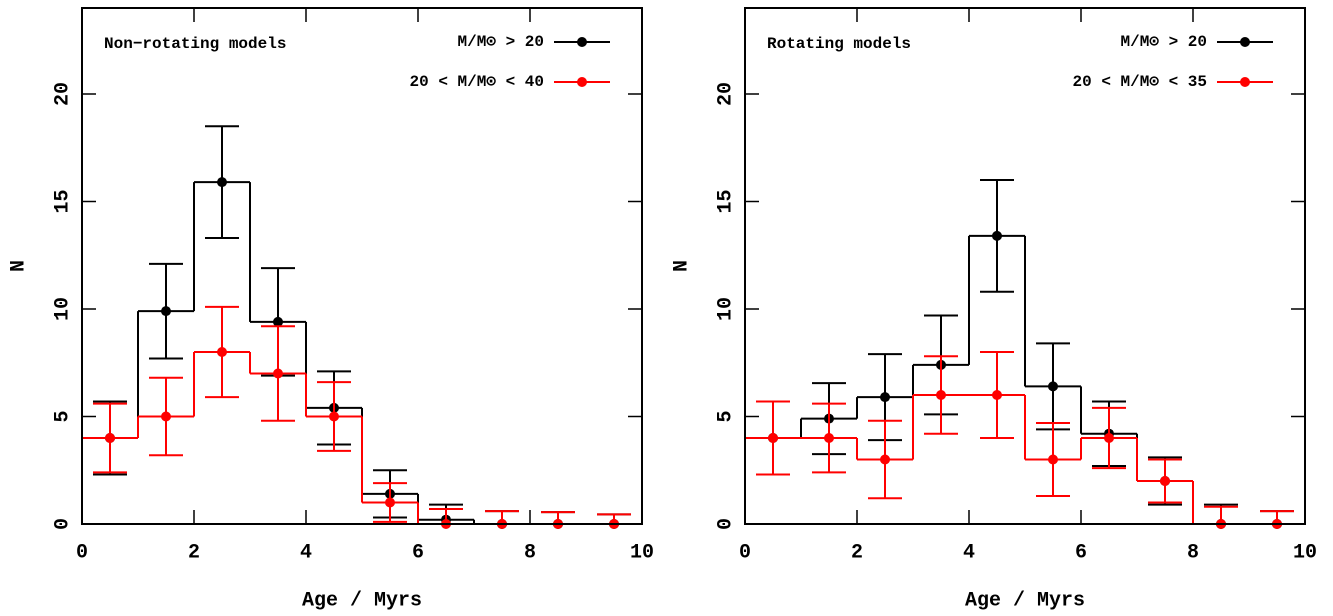 The height and width of the screenshot is (616, 1333). Describe the element at coordinates (477, 82) in the screenshot. I see `legend-label: 20 < M/M⊙ < 40` at that location.